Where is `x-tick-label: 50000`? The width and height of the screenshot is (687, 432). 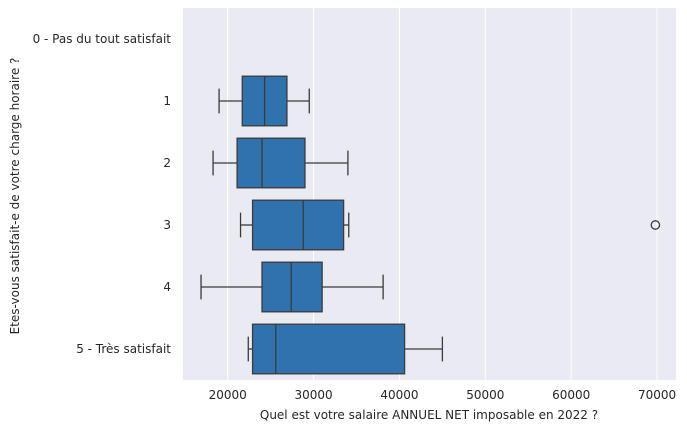
x-tick-label: 50000 is located at coordinates (485, 395).